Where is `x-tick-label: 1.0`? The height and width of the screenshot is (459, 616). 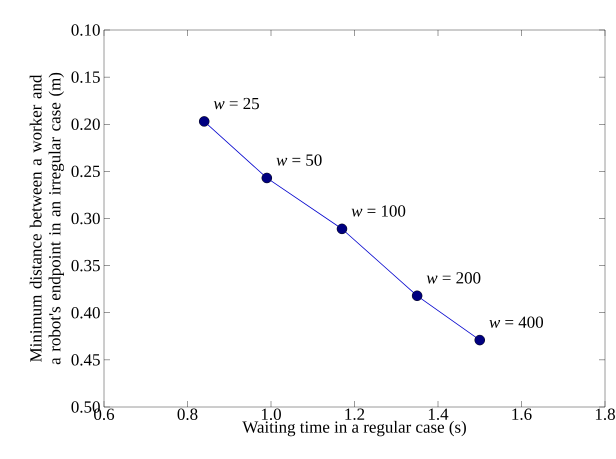
x-tick-label: 1.0 is located at coordinates (271, 414).